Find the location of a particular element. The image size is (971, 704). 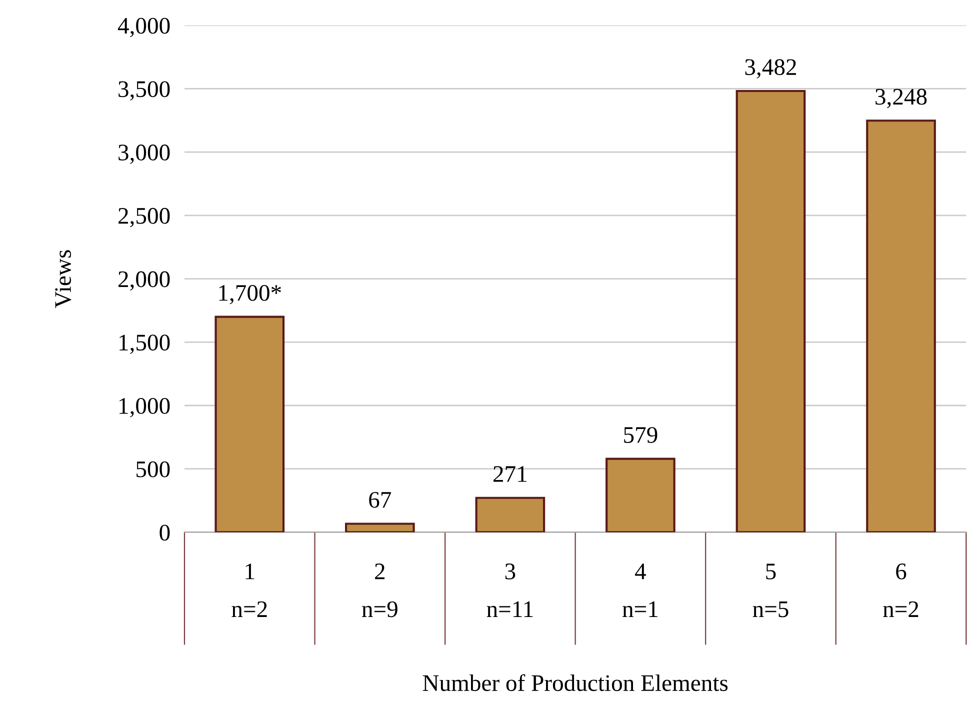

data-label: 1,700* is located at coordinates (250, 294).